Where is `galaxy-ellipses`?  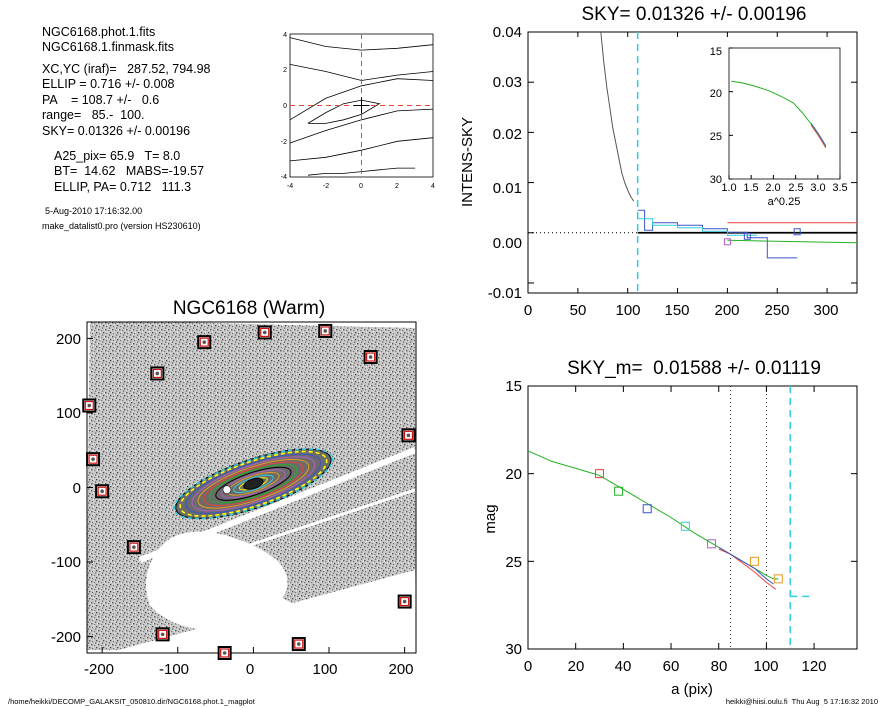
galaxy-ellipses is located at coordinates (253, 484).